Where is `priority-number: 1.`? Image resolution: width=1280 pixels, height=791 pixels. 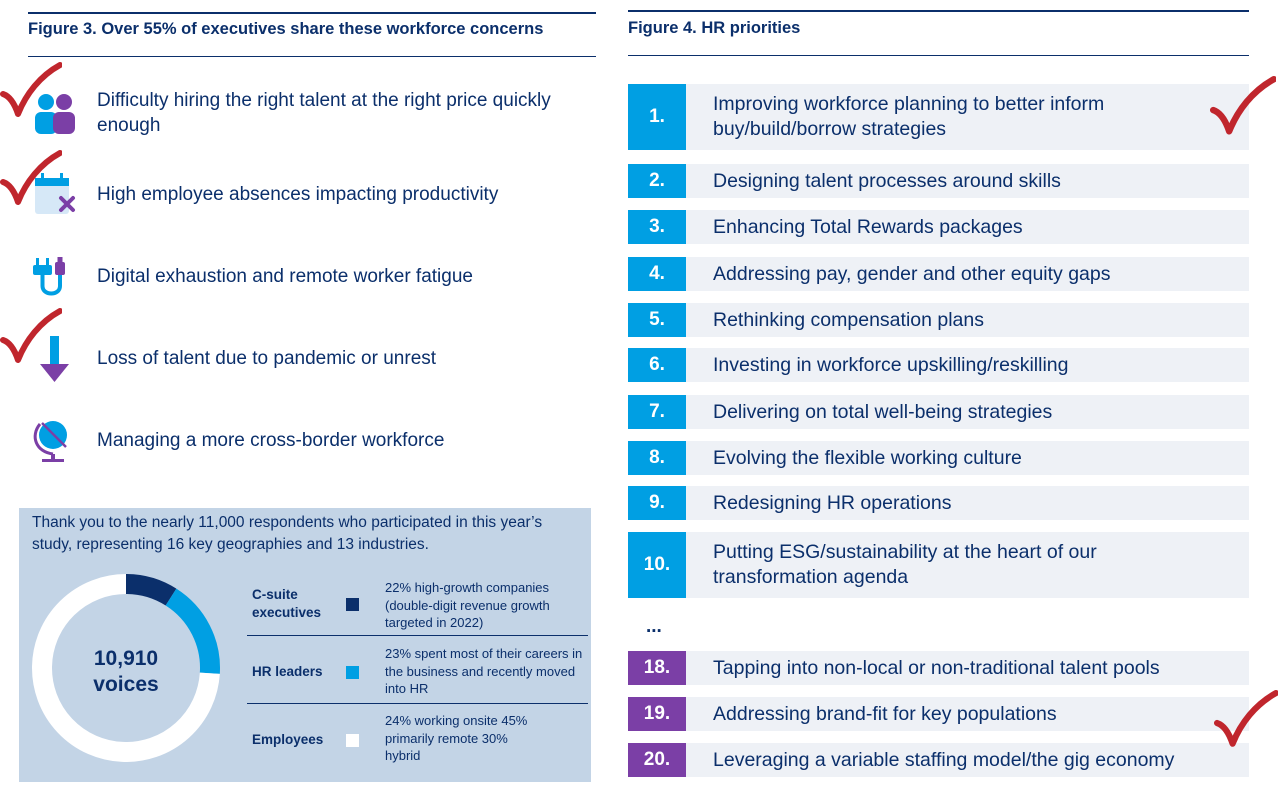 priority-number: 1. is located at coordinates (657, 117).